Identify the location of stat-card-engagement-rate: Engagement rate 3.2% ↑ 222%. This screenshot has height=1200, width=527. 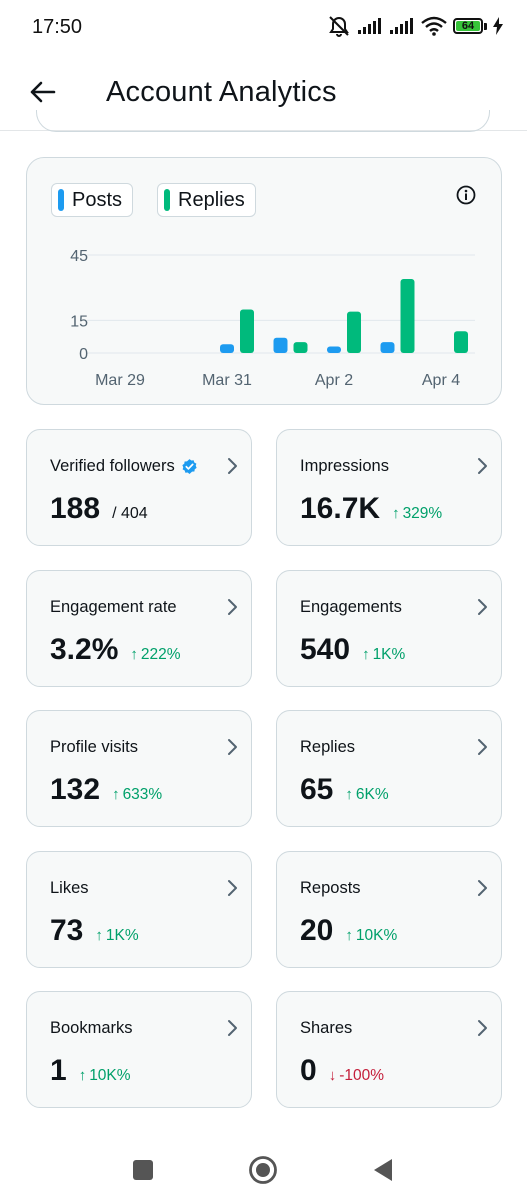
(139, 628).